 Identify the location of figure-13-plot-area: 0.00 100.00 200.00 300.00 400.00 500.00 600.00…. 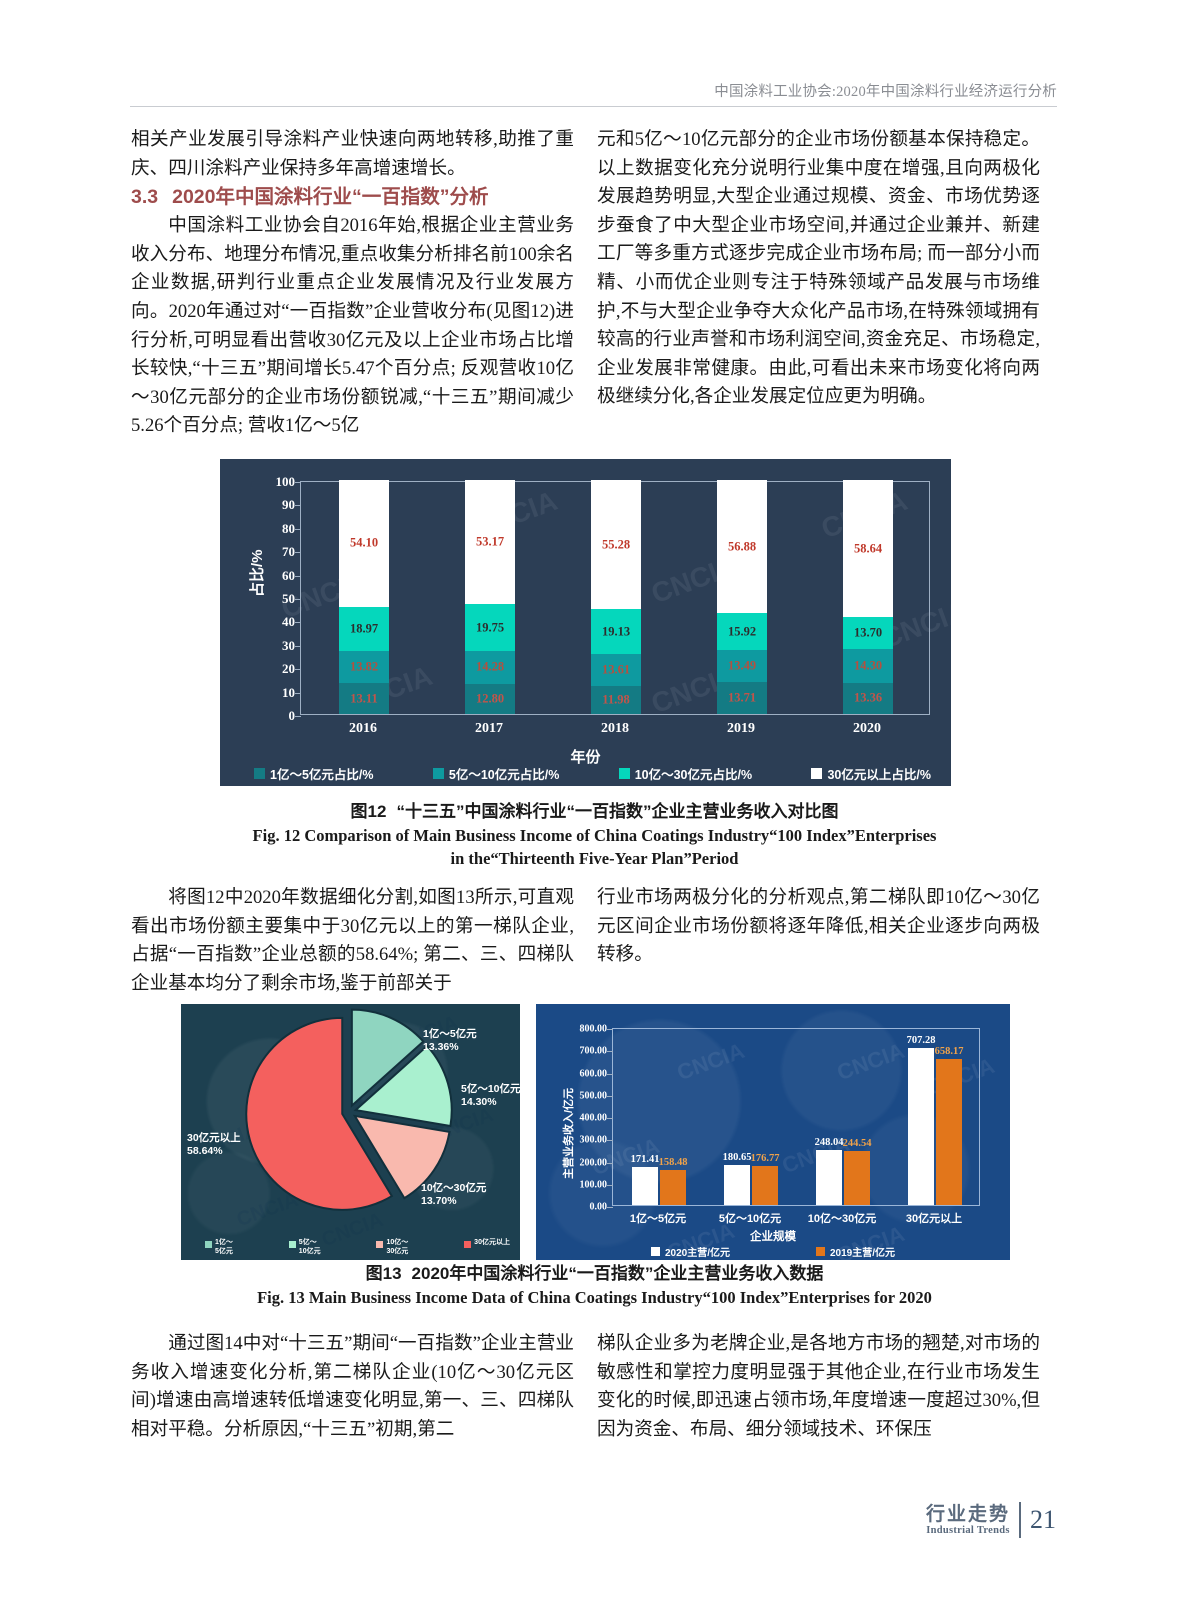
(780, 1118).